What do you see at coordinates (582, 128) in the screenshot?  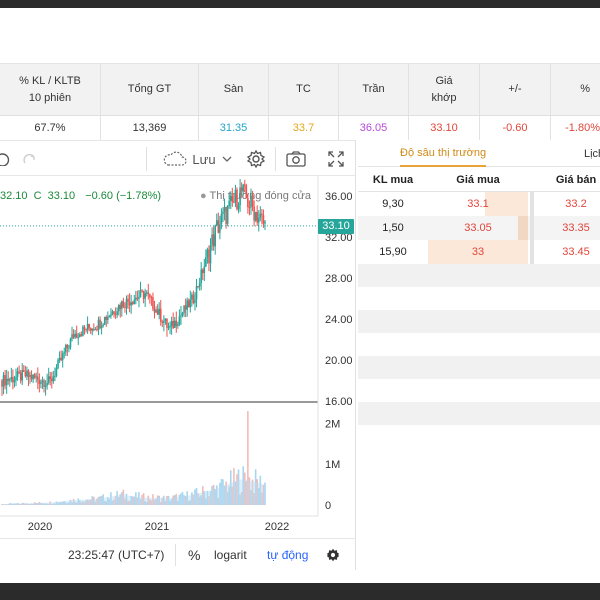 I see `value-change-pct: -1.80%` at bounding box center [582, 128].